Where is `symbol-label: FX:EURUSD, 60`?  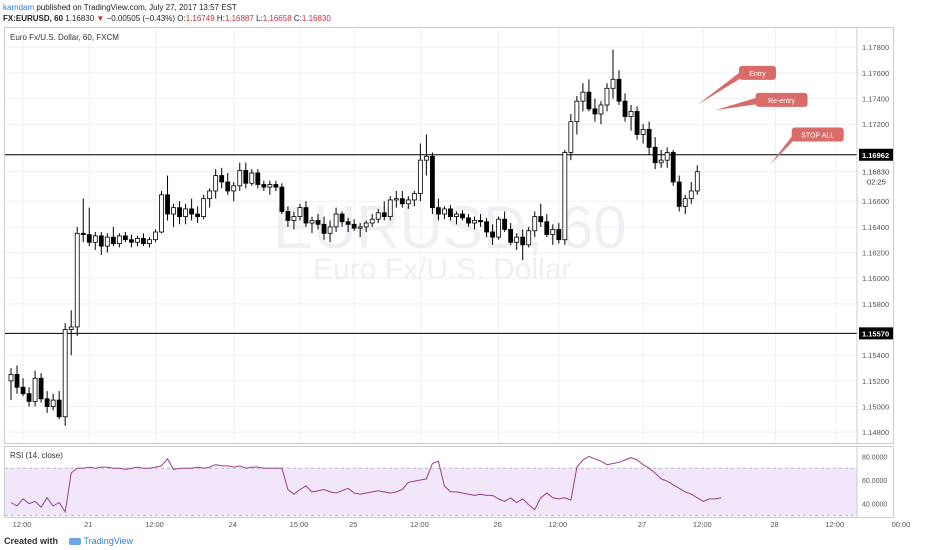 symbol-label: FX:EURUSD, 60 is located at coordinates (33, 18).